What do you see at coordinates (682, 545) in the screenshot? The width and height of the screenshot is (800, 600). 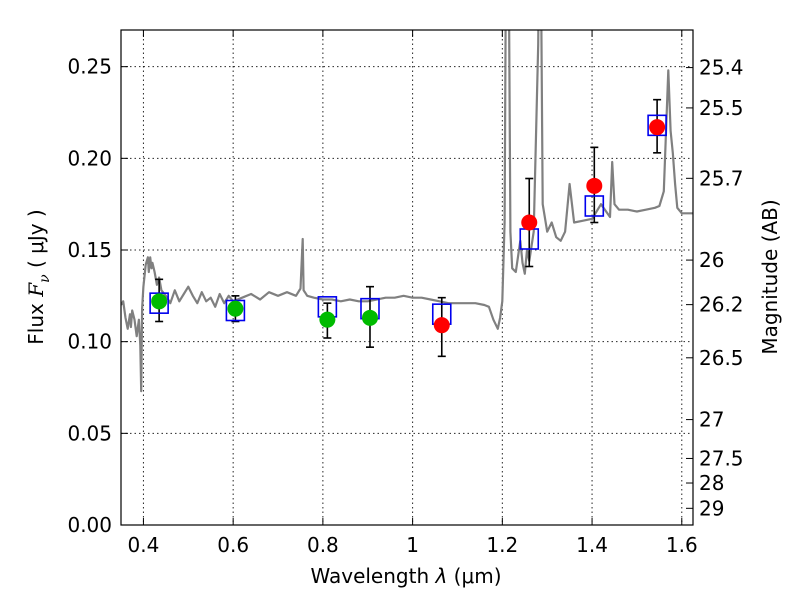 I see `x-tick-label: 1.6` at bounding box center [682, 545].